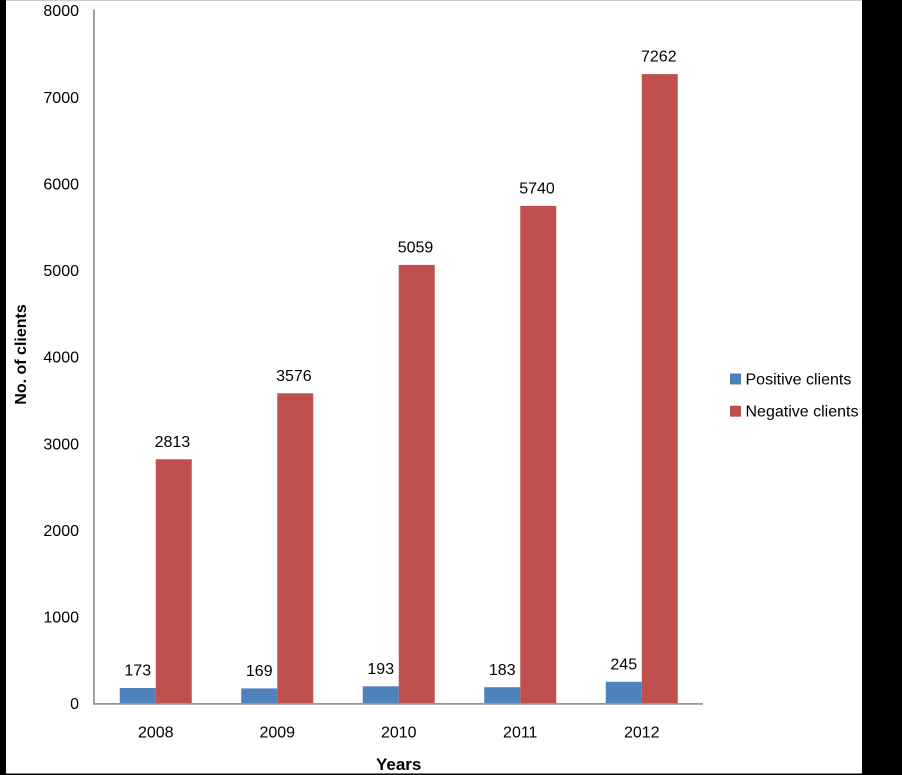  Describe the element at coordinates (537, 189) in the screenshot. I see `svg-text: 5740` at that location.